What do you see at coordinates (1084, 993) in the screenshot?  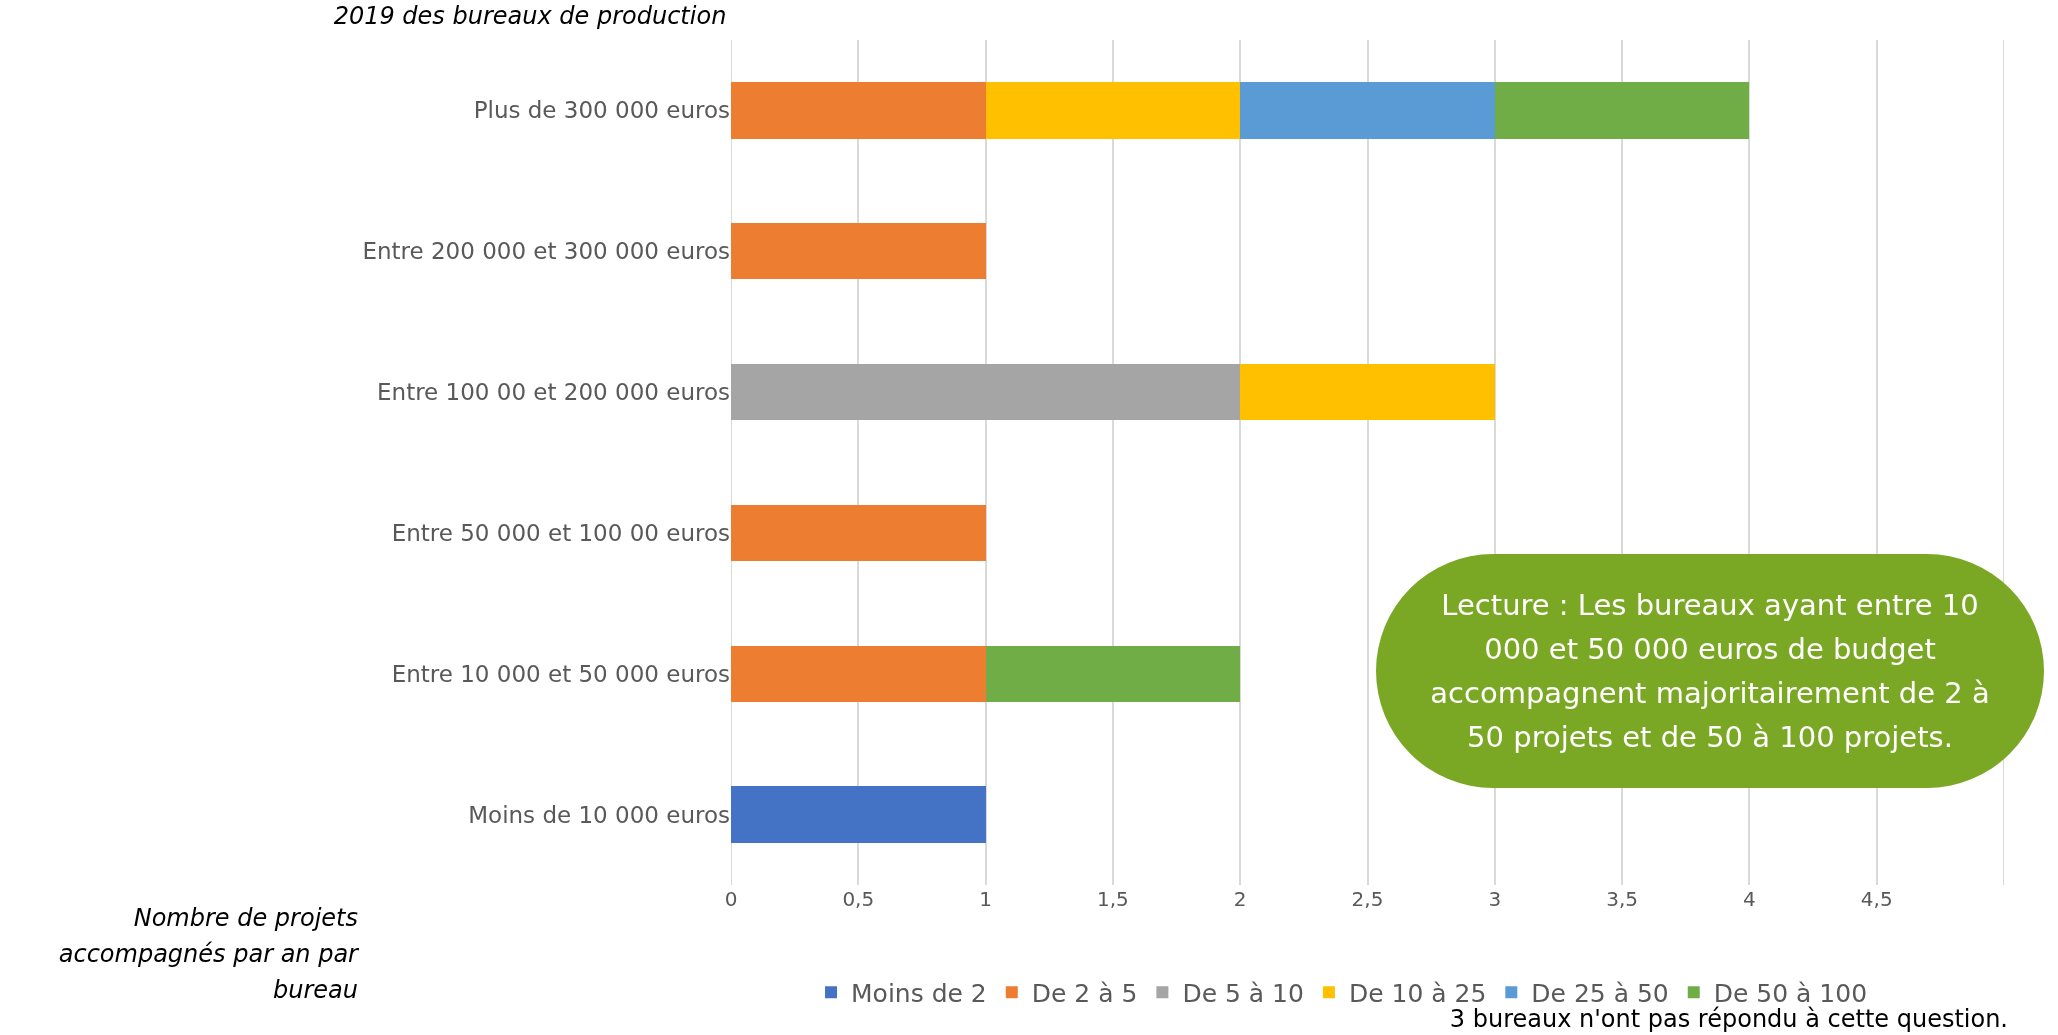 I see `legend-label: De 2 à 5` at bounding box center [1084, 993].